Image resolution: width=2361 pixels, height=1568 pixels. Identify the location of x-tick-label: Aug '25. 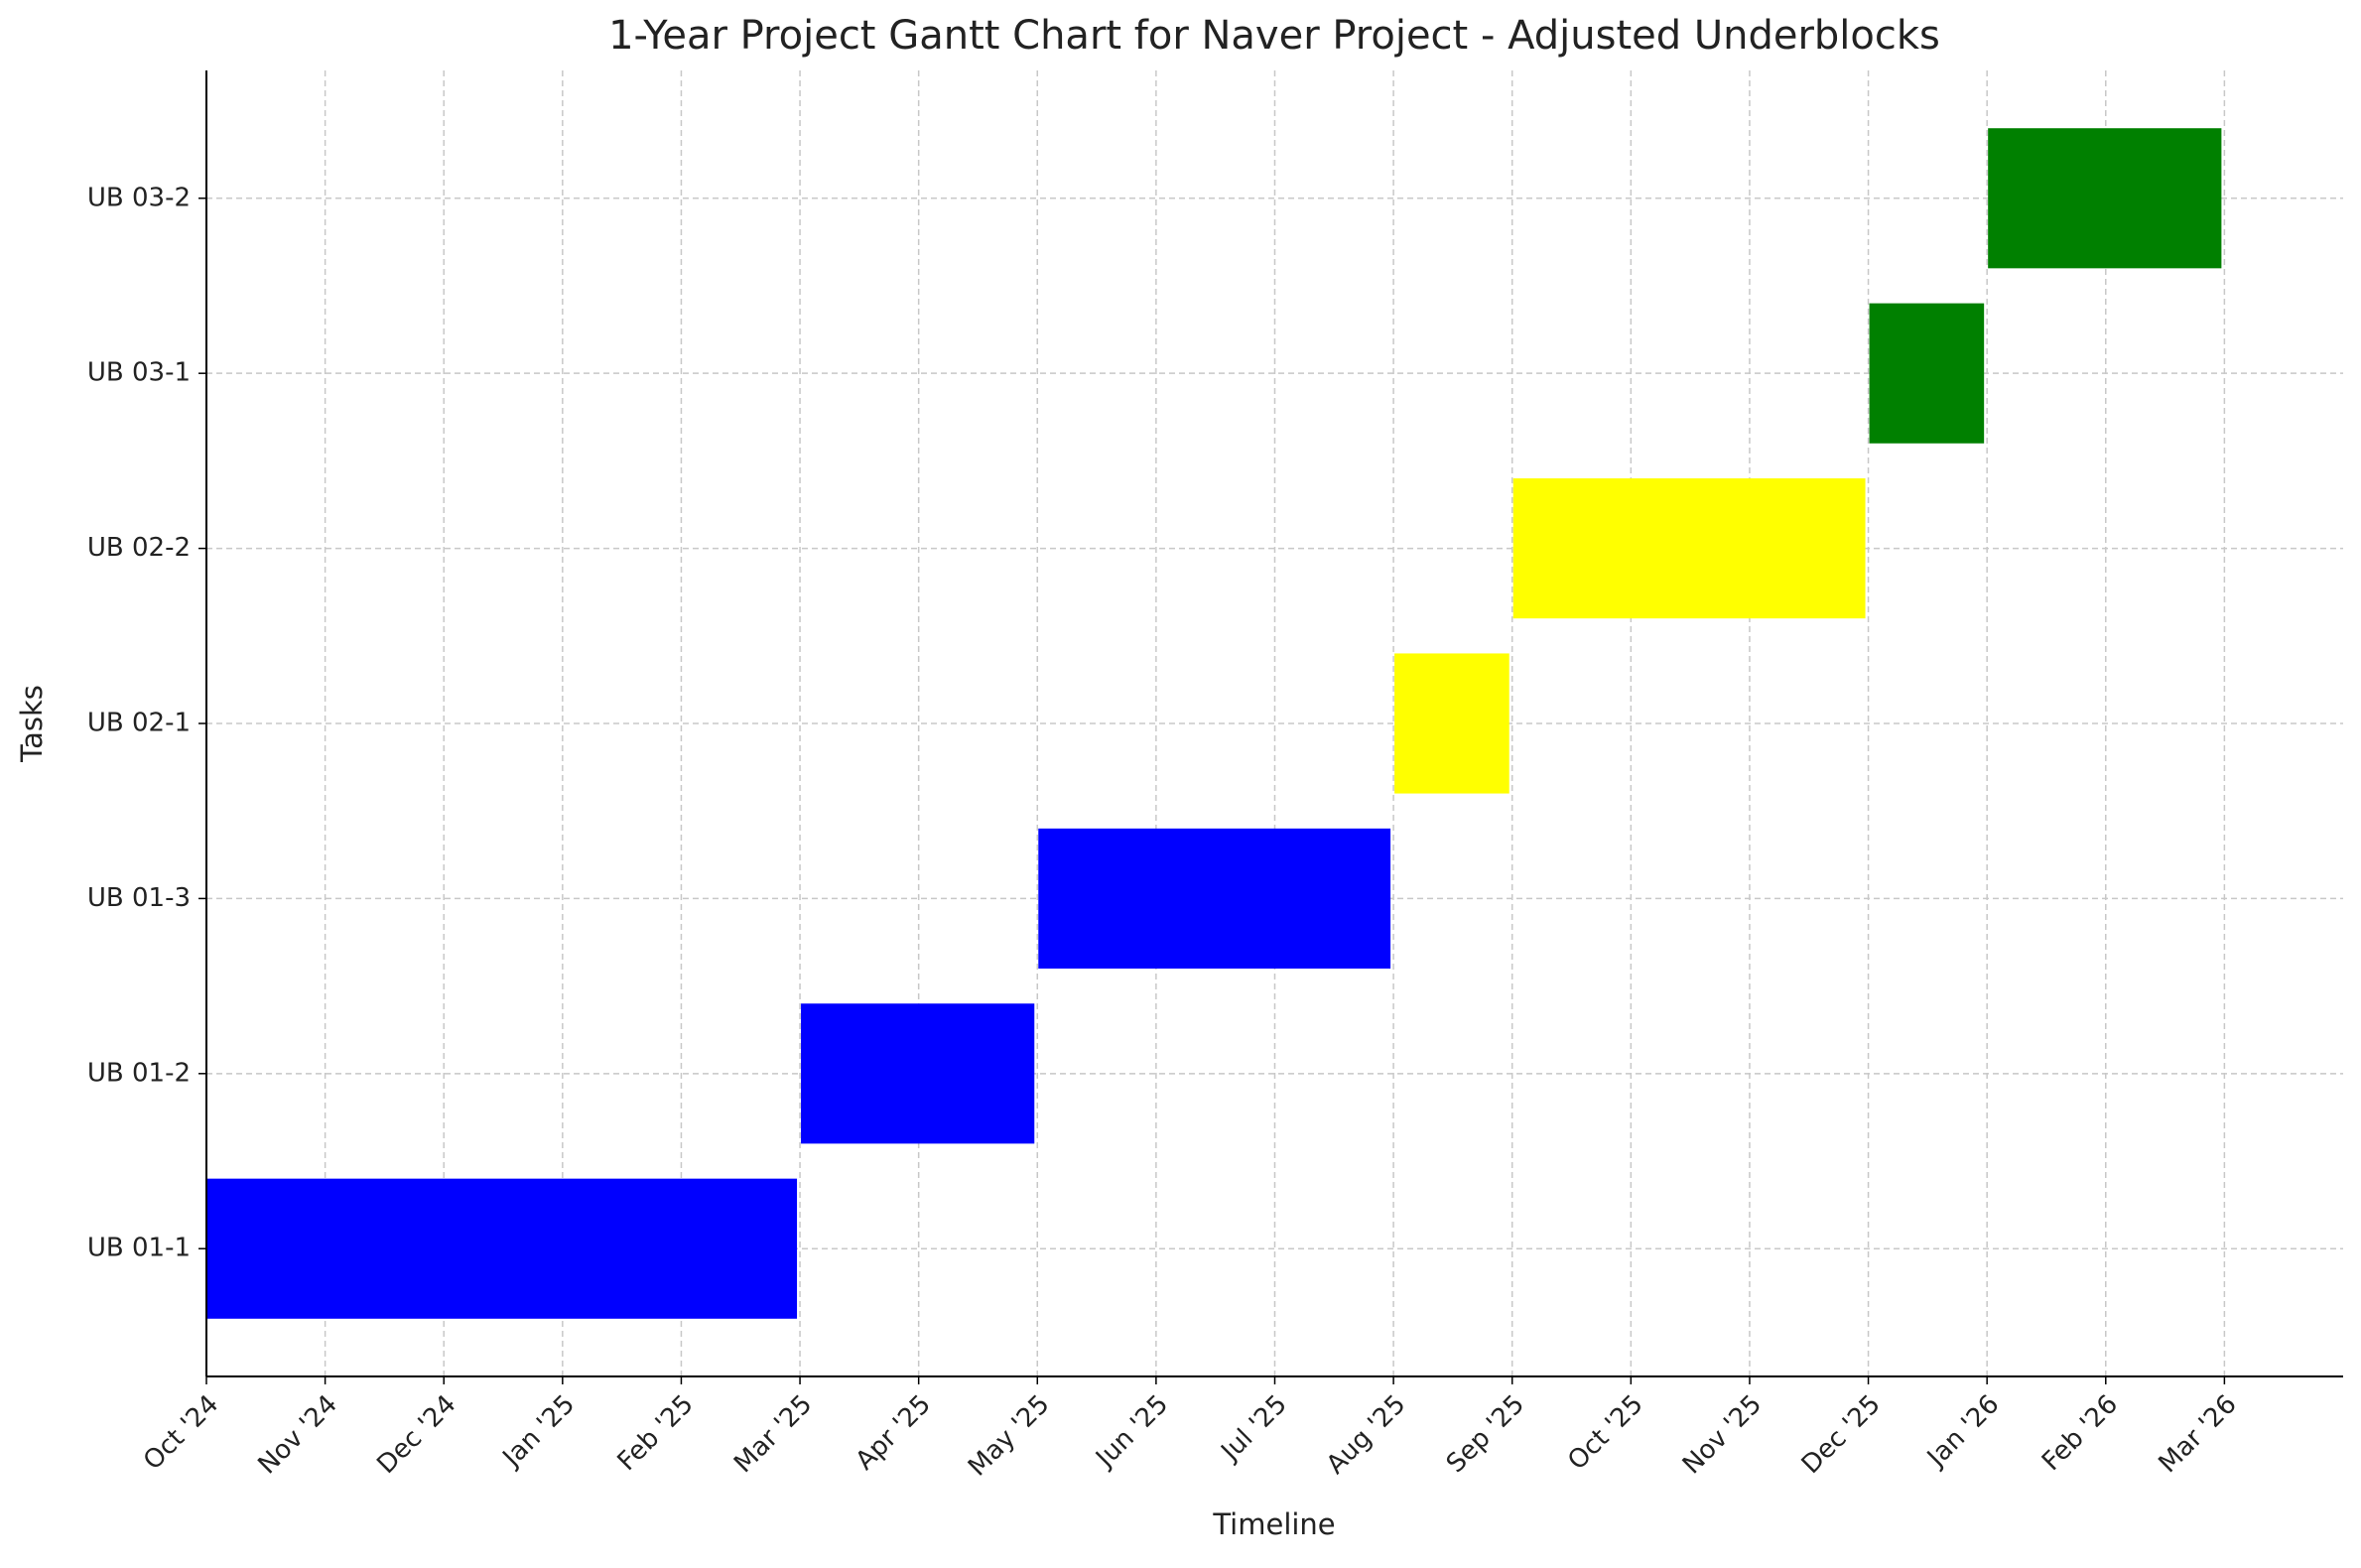
(1366, 1434).